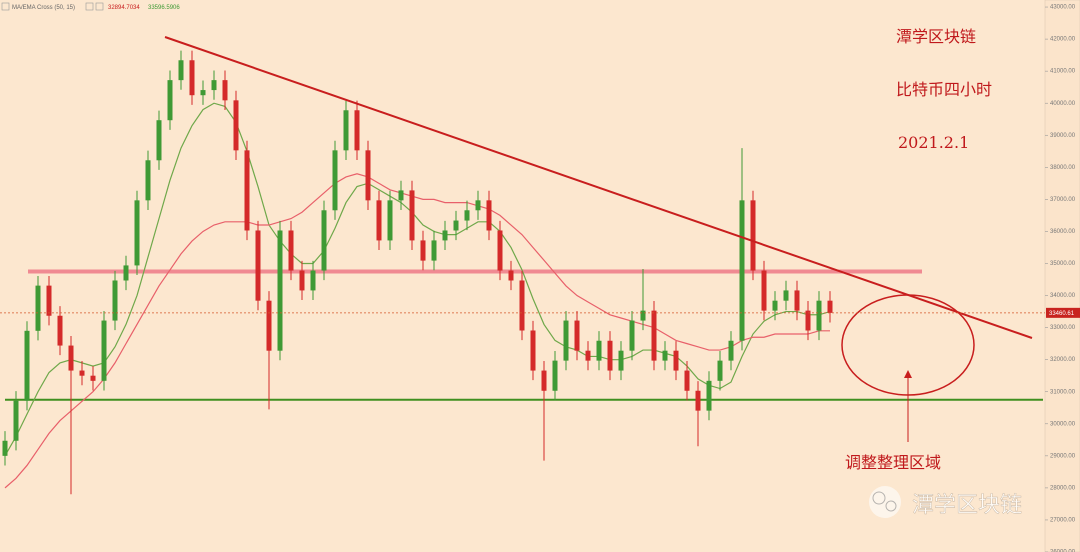  I want to click on indicator-value: 33596.5906, so click(164, 8).